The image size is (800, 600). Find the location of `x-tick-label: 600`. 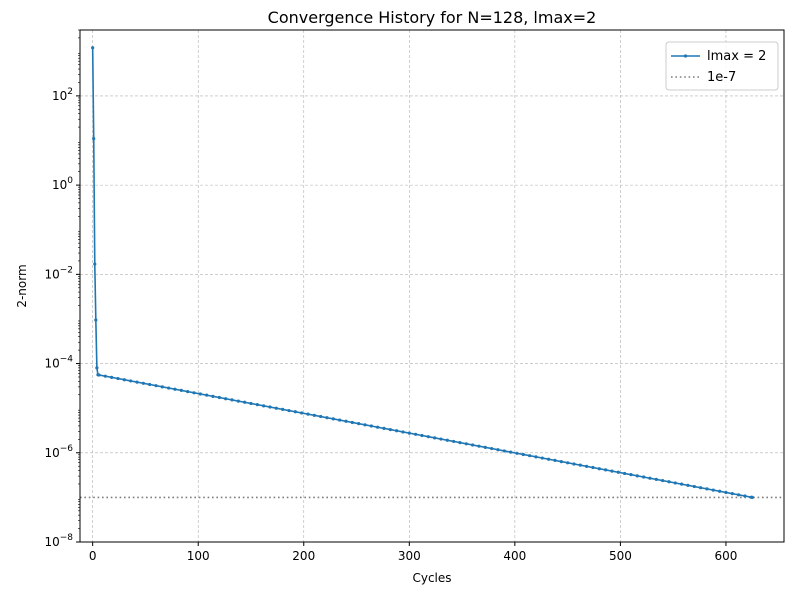

x-tick-label: 600 is located at coordinates (725, 556).